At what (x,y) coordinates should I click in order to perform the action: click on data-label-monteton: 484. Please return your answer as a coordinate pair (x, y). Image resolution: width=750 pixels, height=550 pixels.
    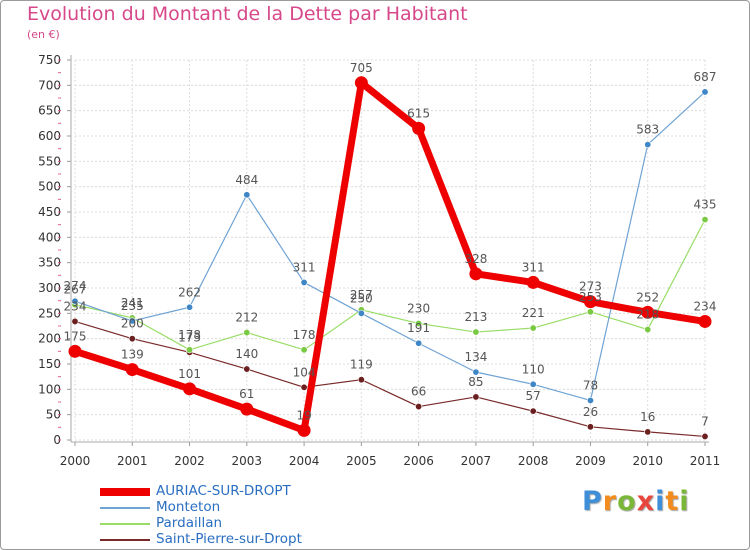
    Looking at the image, I should click on (246, 180).